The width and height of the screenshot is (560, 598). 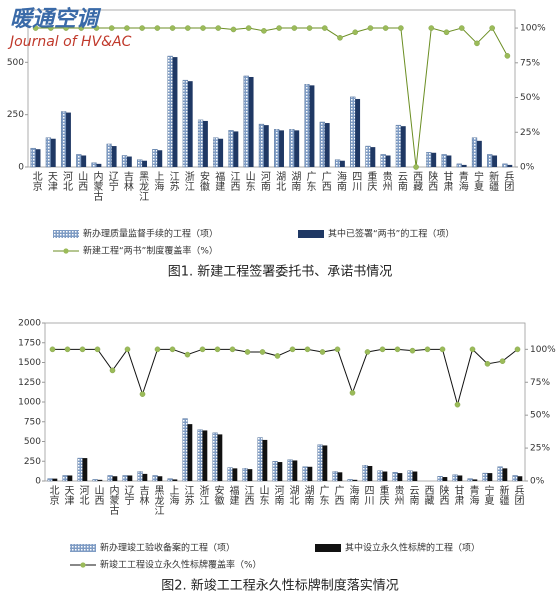 What do you see at coordinates (97, 186) in the screenshot?
I see `x-tick-label: 内蒙古` at bounding box center [97, 186].